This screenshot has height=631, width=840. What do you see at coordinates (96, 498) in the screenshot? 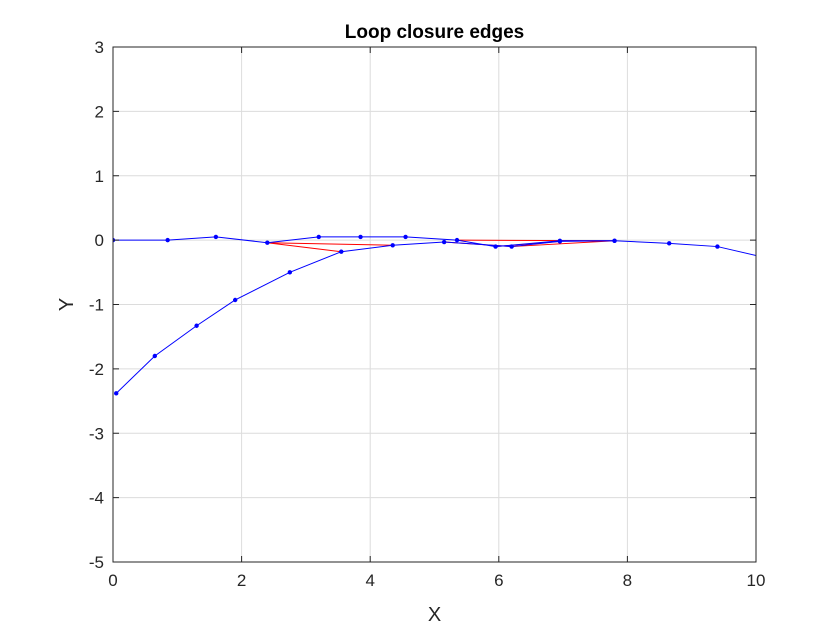
I see `y-tick-label: -4` at bounding box center [96, 498].